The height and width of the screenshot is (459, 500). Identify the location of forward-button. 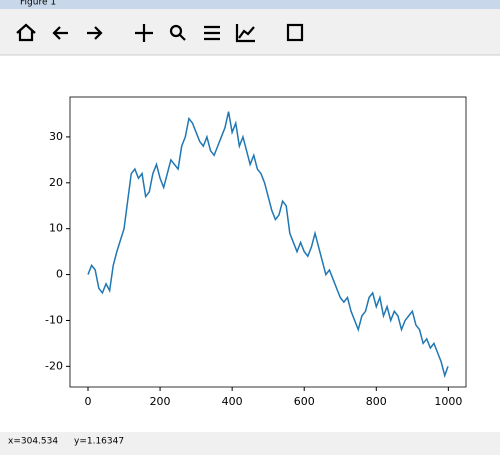
(95, 33).